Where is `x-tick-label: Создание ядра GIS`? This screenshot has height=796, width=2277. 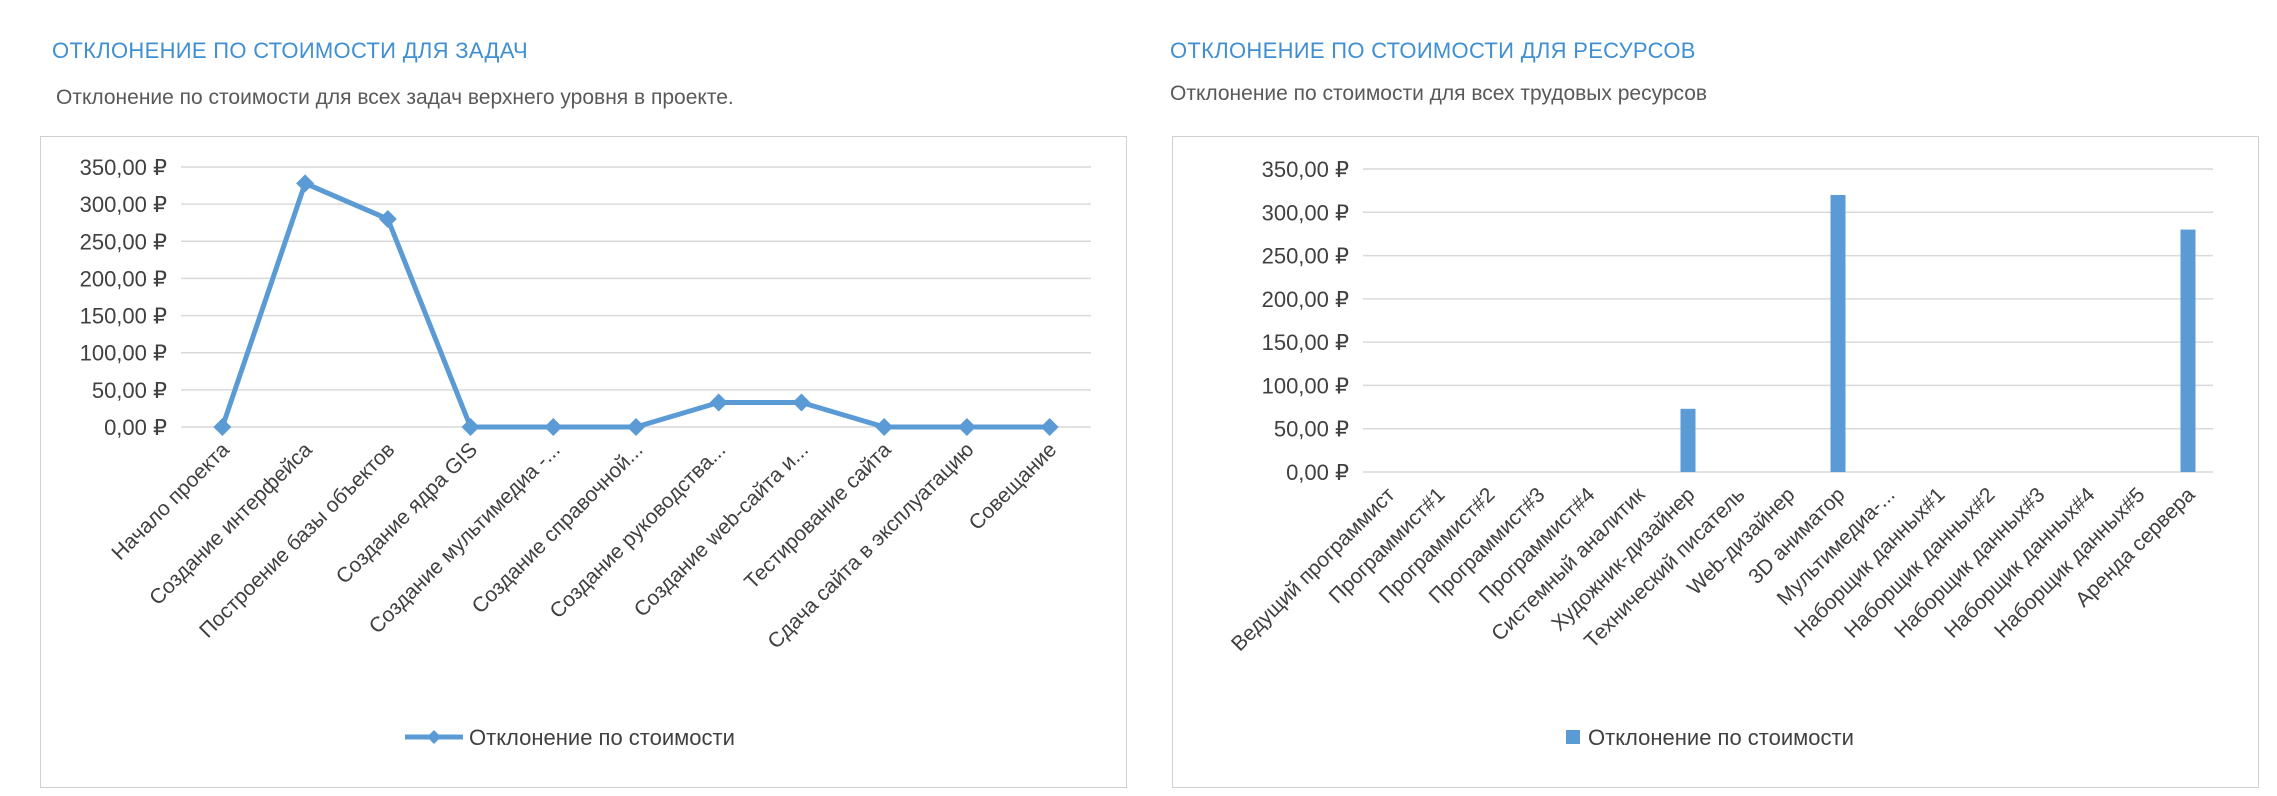 x-tick-label: Создание ядра GIS is located at coordinates (407, 513).